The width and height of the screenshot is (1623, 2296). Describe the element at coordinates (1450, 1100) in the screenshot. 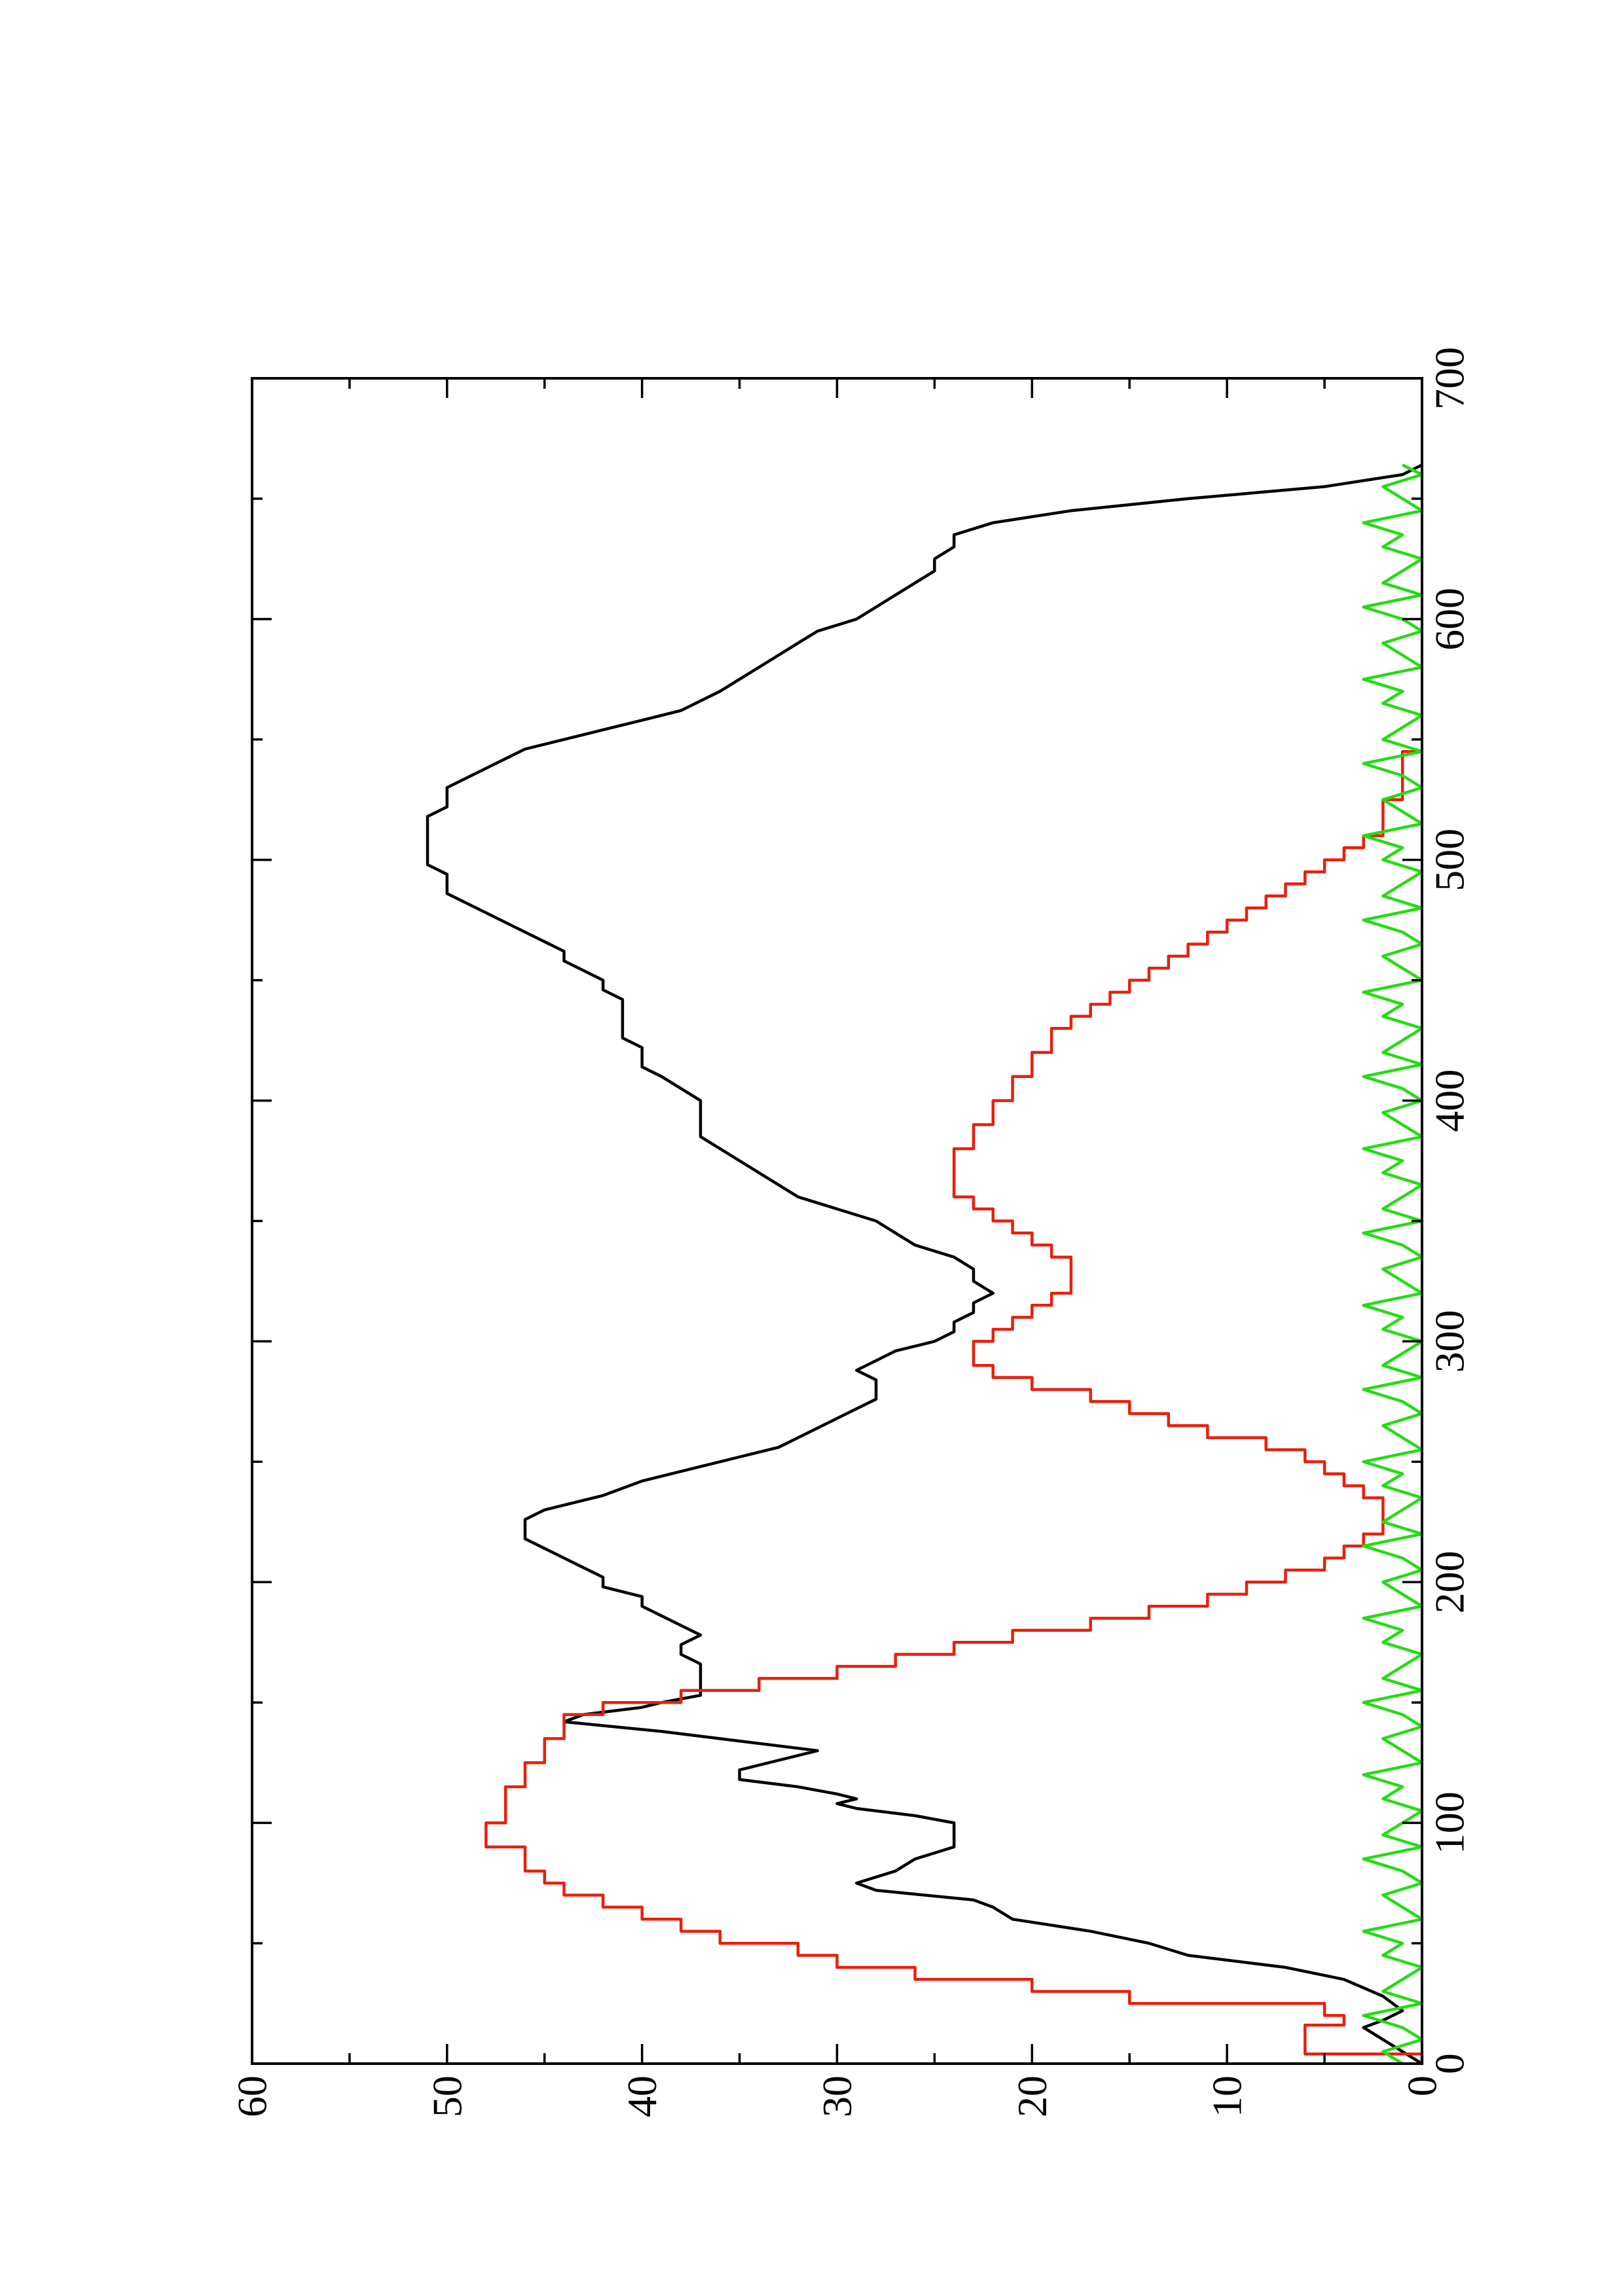

I see `x-tick-label: 400` at that location.